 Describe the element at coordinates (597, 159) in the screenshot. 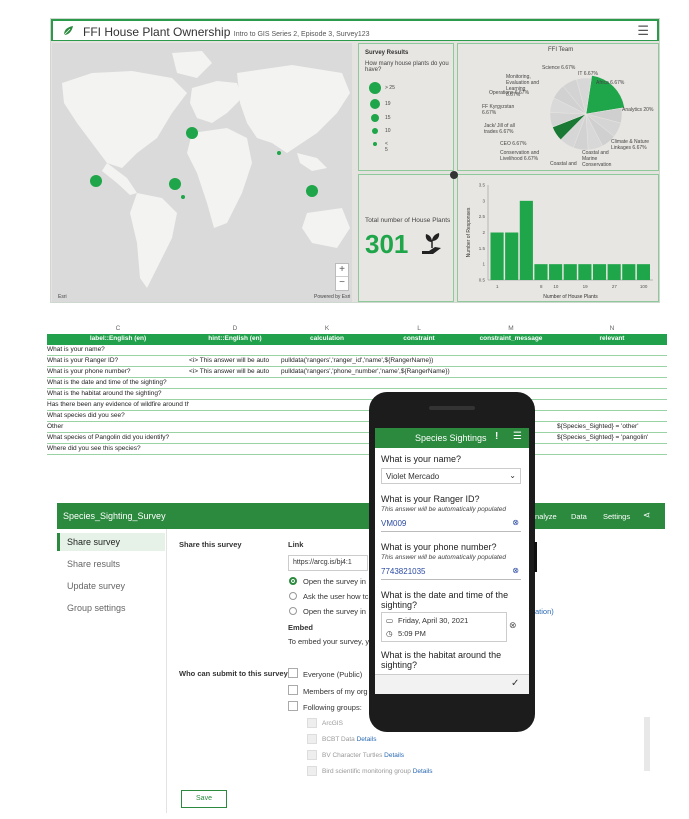

I see `pie-label: Coastal and Marine Conservation` at that location.